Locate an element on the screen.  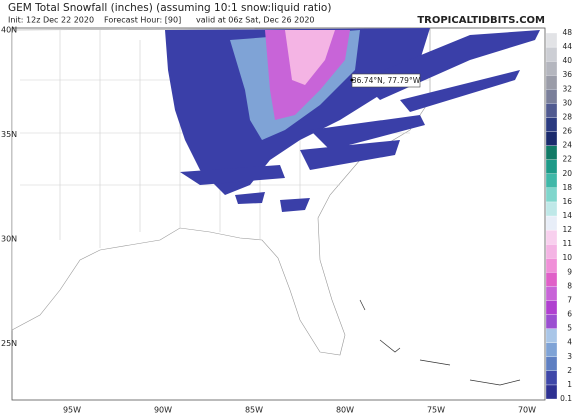
colorbar-label: 36 is located at coordinates (567, 74).